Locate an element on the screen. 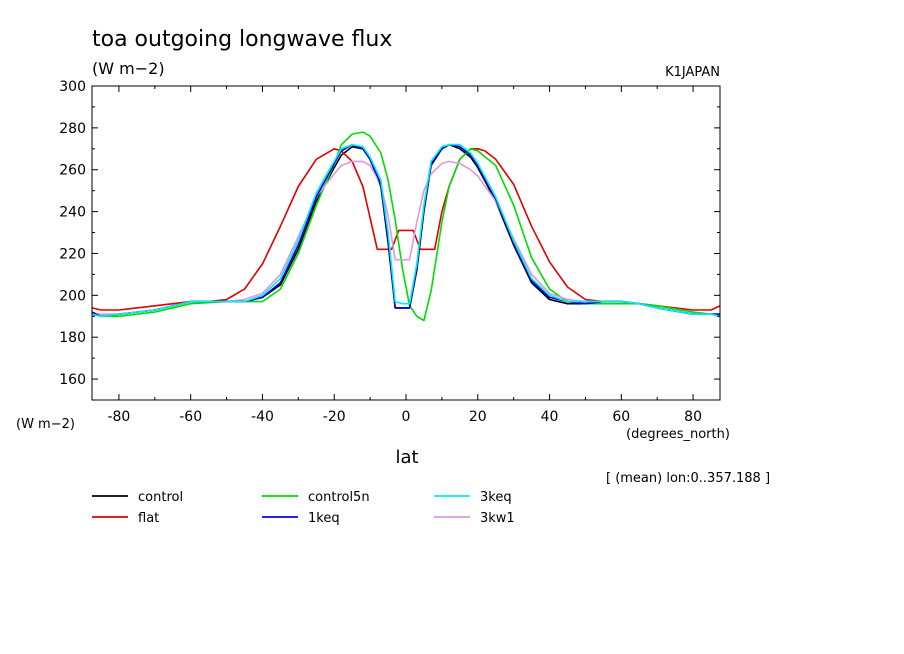 The height and width of the screenshot is (654, 904). x-tick-label: 60 is located at coordinates (621, 417).